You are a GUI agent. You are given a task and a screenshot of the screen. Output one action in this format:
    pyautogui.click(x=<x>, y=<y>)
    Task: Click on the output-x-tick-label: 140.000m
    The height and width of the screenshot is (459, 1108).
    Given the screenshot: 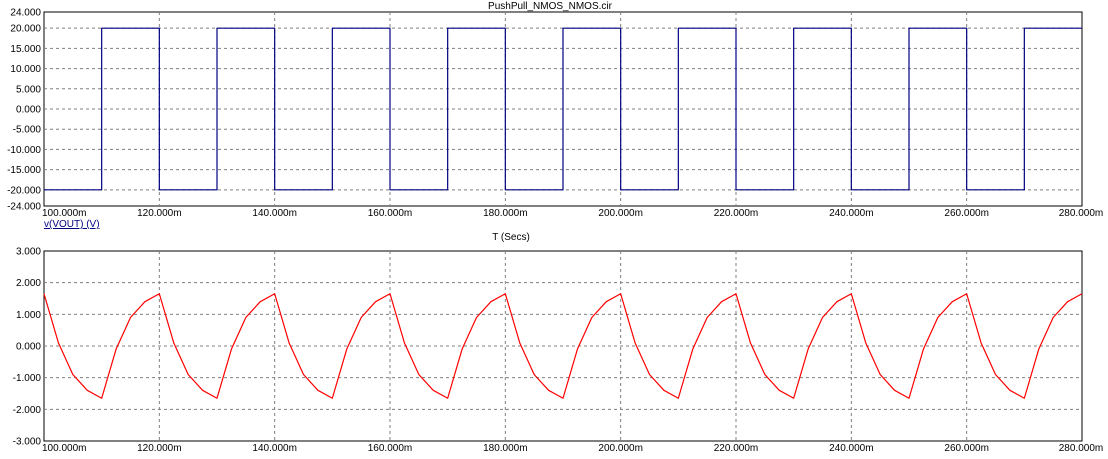 What is the action you would take?
    pyautogui.click(x=274, y=448)
    